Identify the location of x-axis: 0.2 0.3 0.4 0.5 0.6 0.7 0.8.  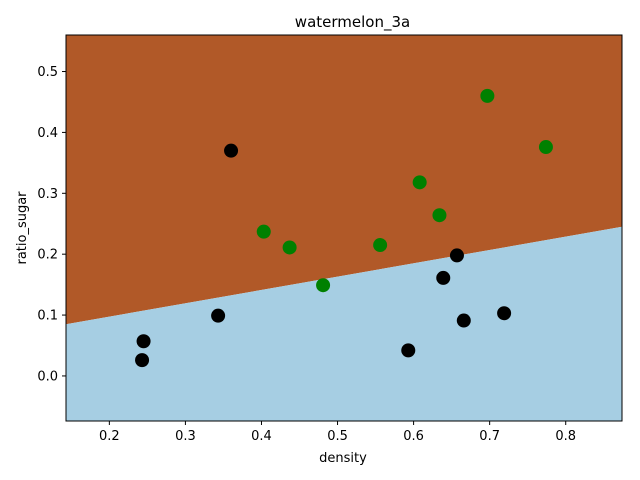
(337, 432).